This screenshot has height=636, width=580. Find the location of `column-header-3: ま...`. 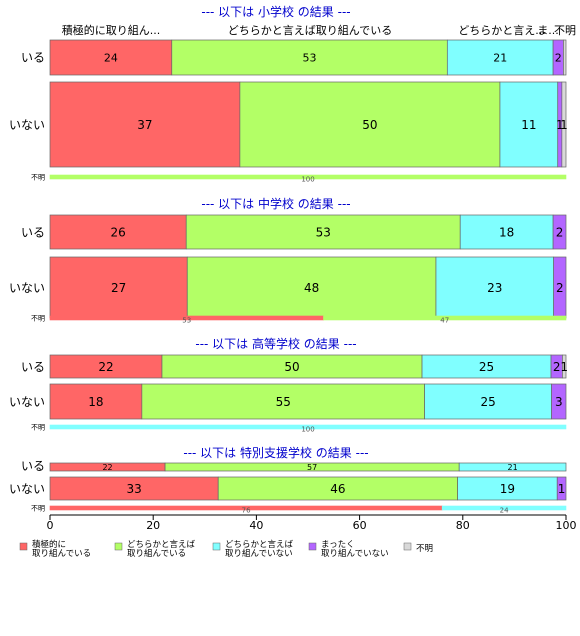

column-header-3: ま... is located at coordinates (548, 30).